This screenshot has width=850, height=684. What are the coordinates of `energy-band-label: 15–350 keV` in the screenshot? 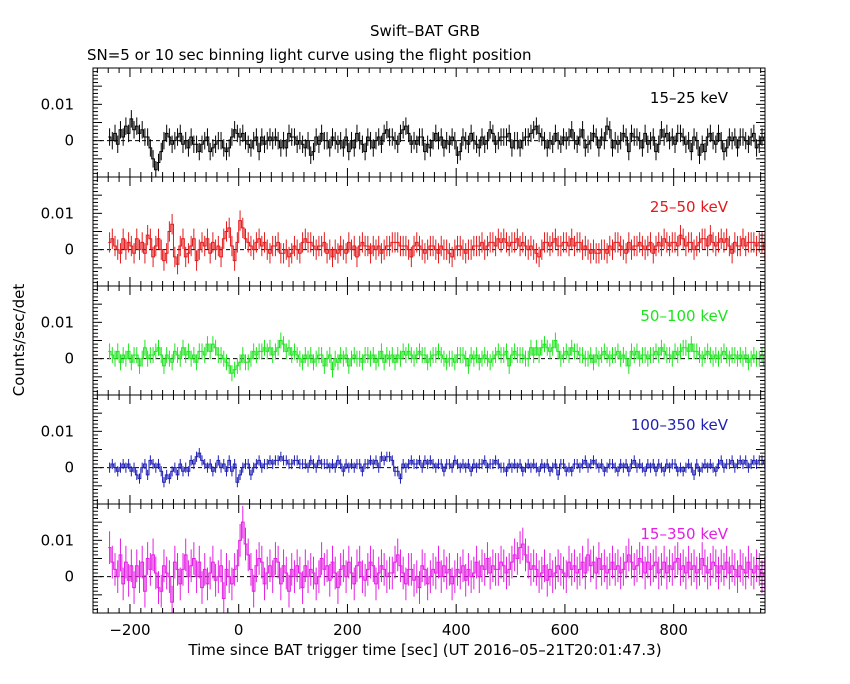 It's located at (684, 534).